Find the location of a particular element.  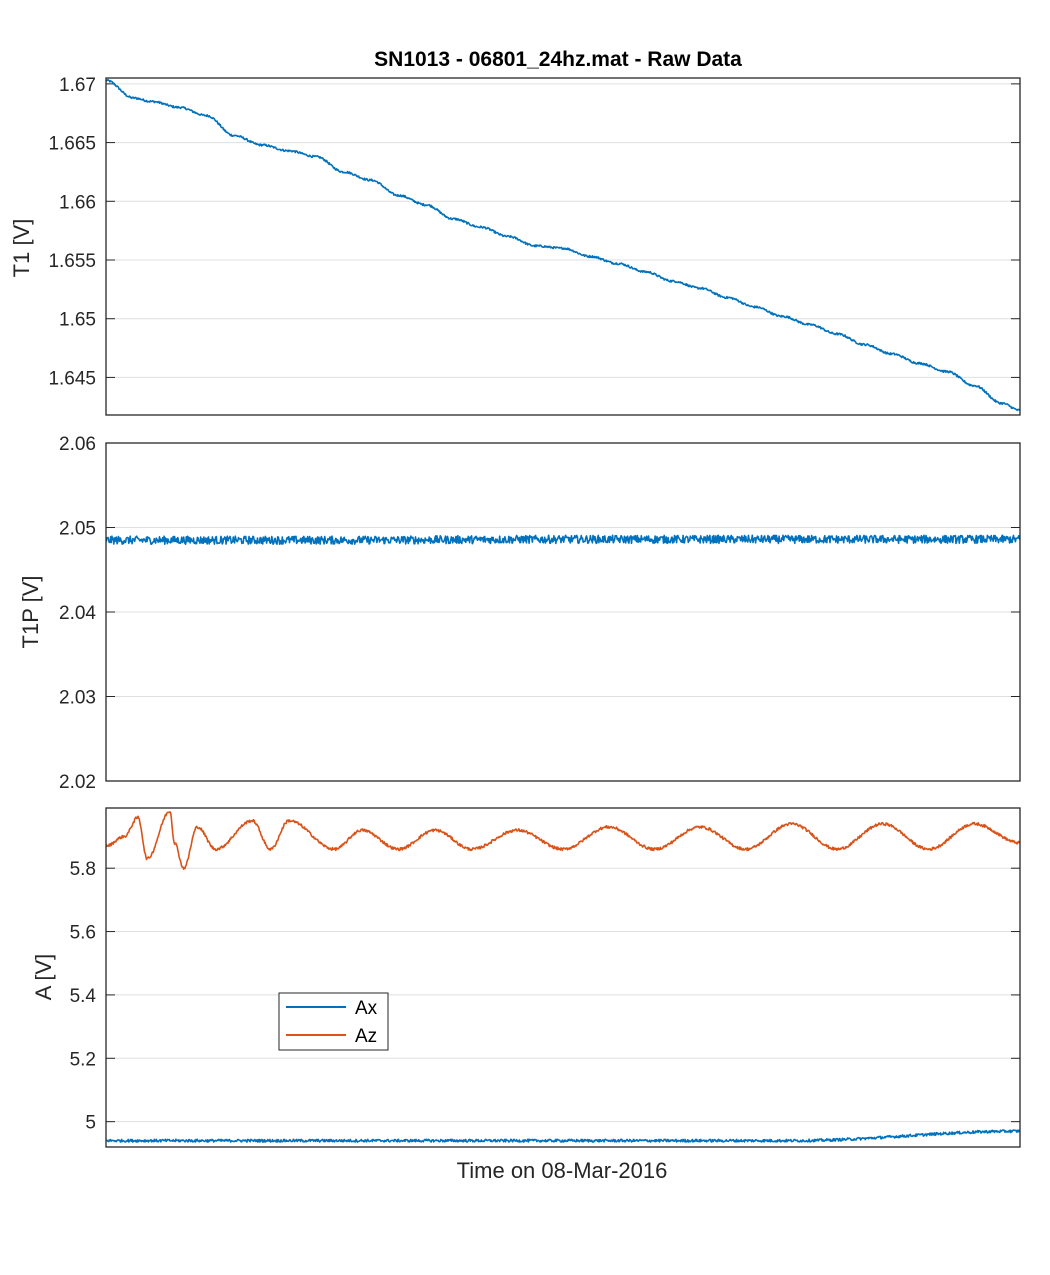

ytick-label: 2.05 is located at coordinates (77, 529).